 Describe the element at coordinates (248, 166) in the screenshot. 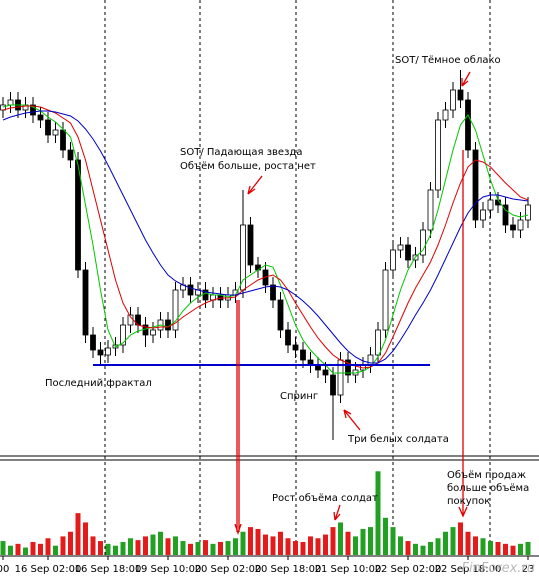

I see `annotation: Объём больше, роста нет` at that location.